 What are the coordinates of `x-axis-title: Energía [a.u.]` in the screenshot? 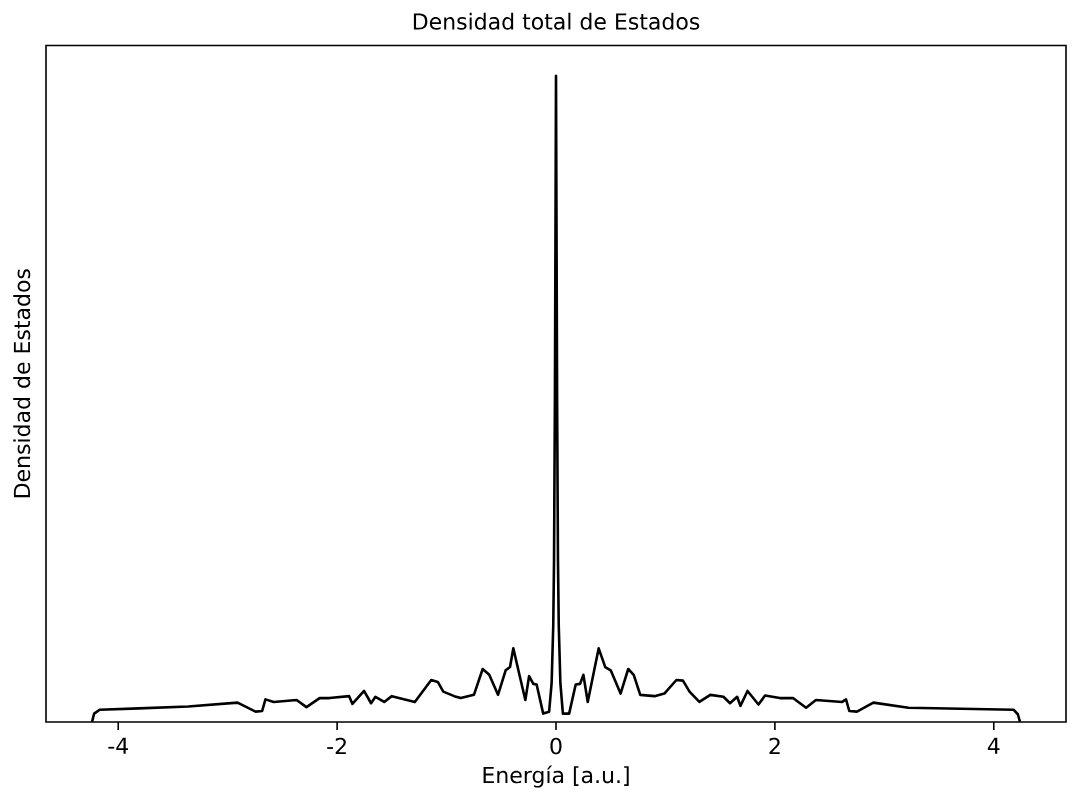 It's located at (556, 776).